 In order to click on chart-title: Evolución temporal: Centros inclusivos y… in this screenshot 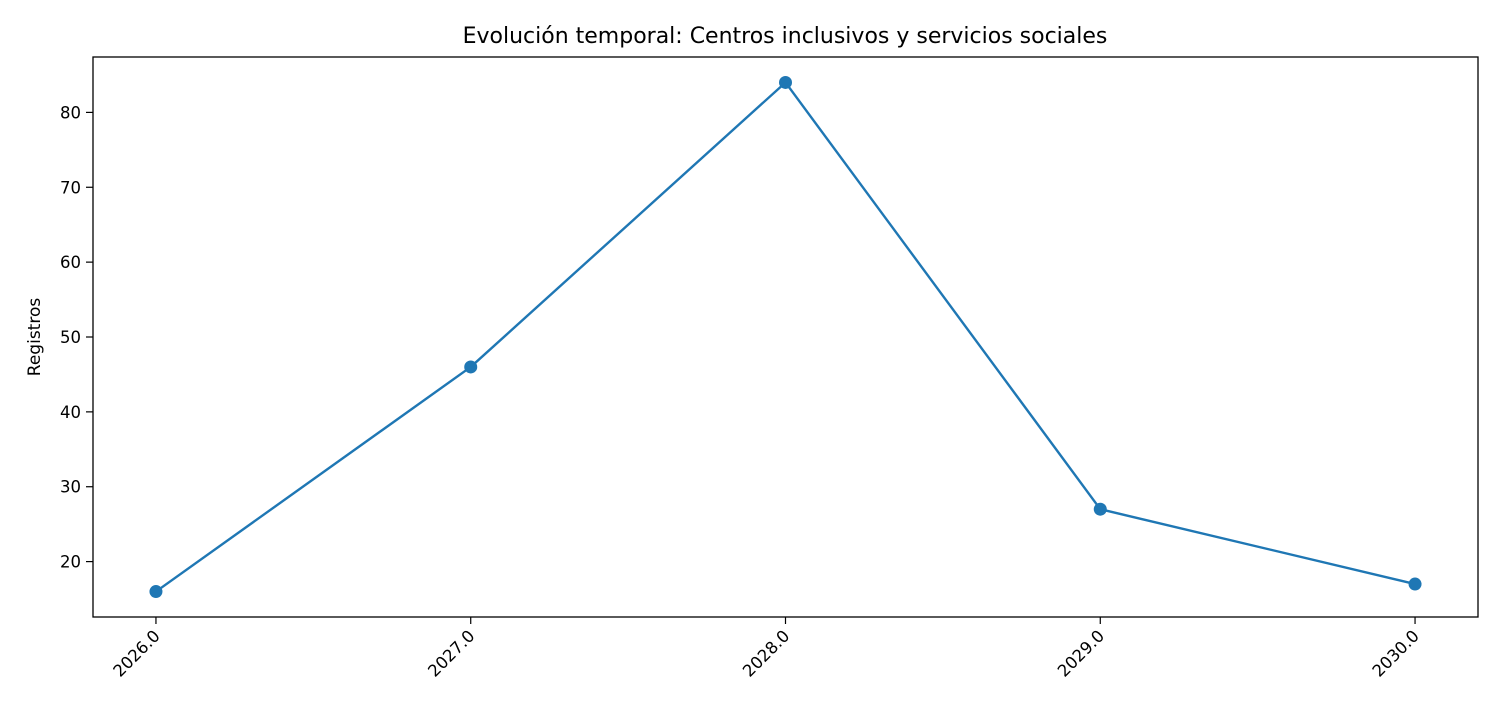, I will do `click(785, 36)`.